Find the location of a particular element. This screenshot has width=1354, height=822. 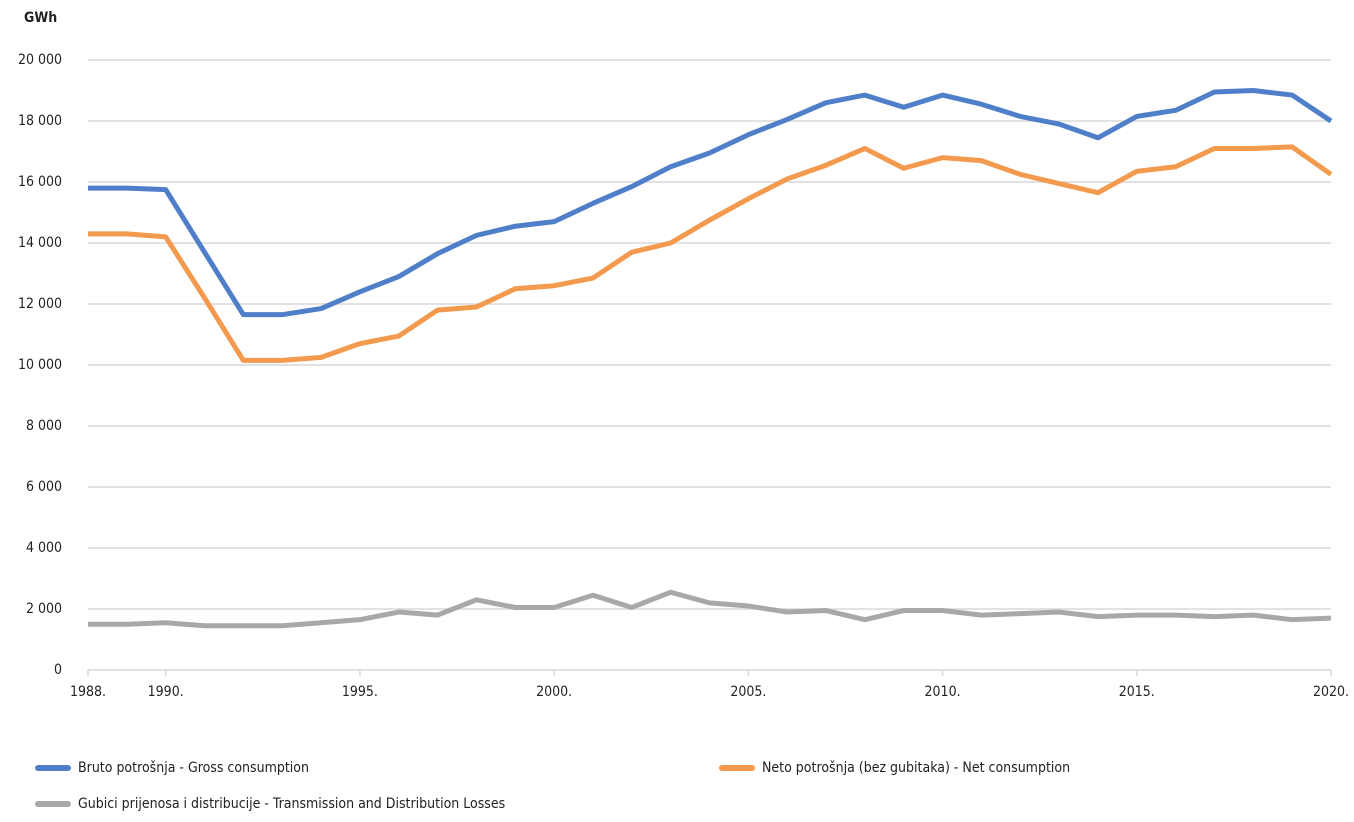

y-tick-label: 12 000 is located at coordinates (40, 304).